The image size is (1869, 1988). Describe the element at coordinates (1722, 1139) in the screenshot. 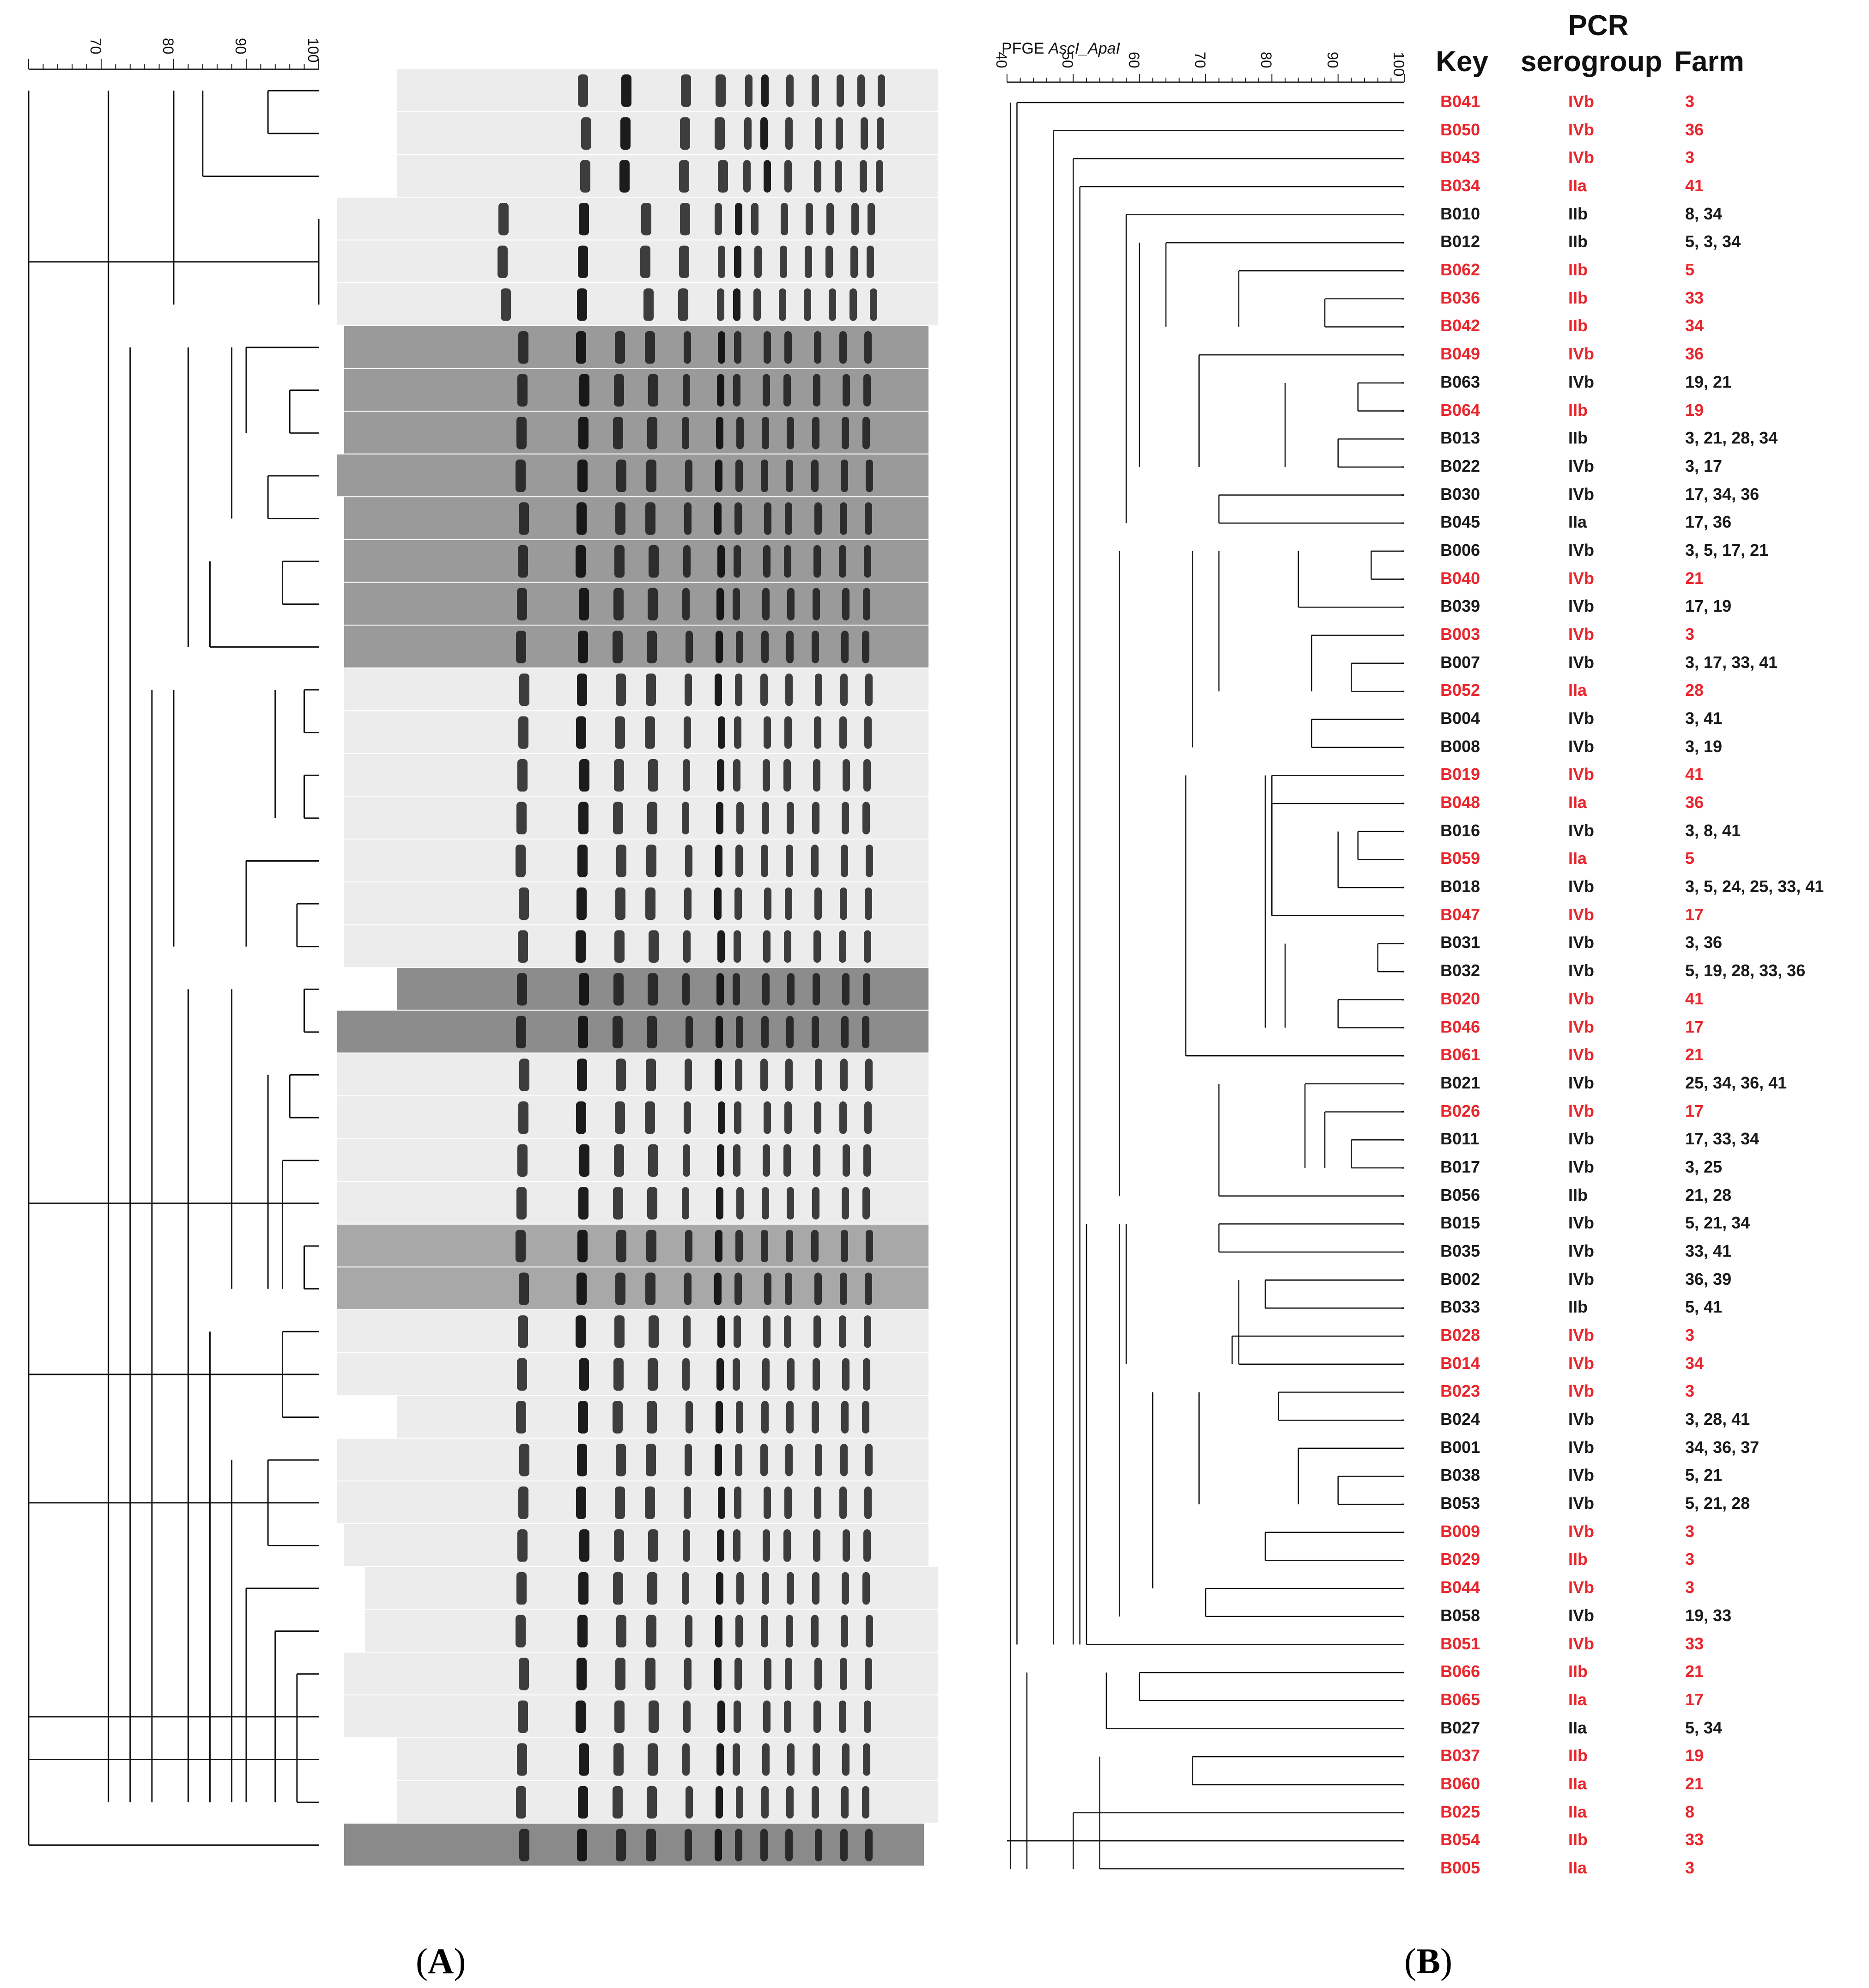

I see `isolate-farm: 17, 33, 34` at that location.